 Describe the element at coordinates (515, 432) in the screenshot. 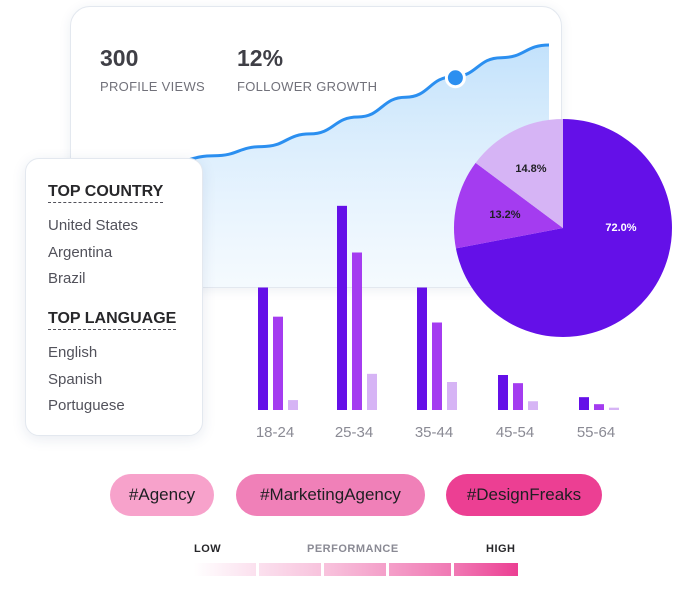

I see `x-tick-label: 45-54` at that location.